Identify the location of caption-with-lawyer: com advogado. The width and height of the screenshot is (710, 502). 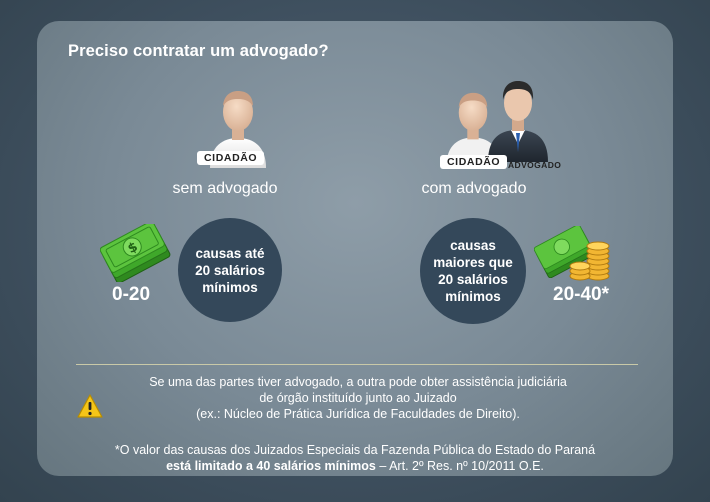
(474, 188).